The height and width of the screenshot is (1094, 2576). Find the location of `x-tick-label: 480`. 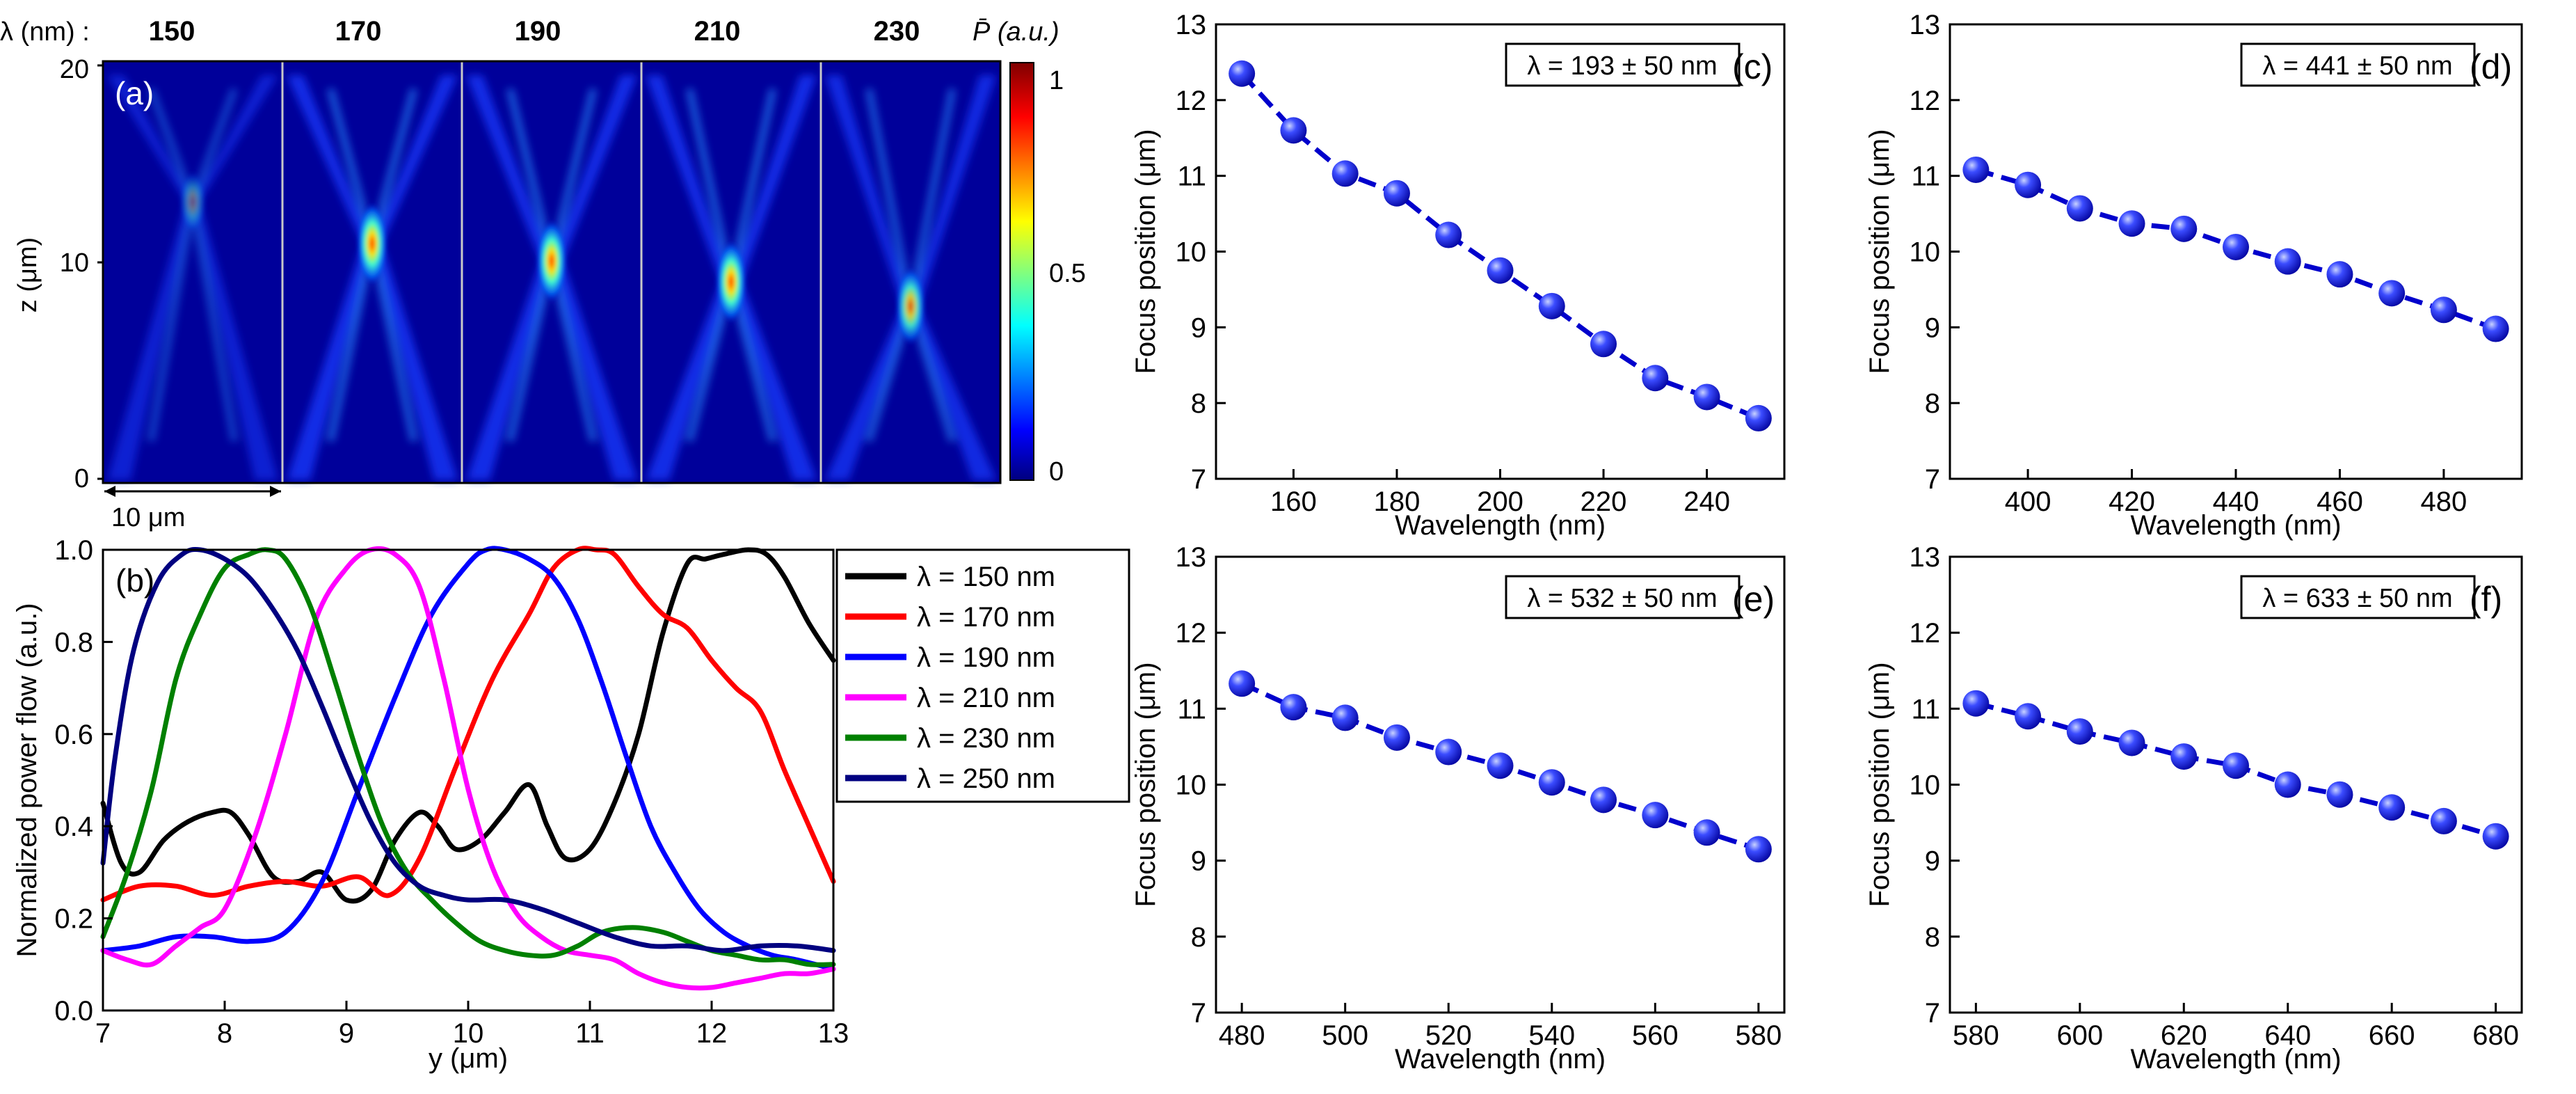

x-tick-label: 480 is located at coordinates (1242, 1035).